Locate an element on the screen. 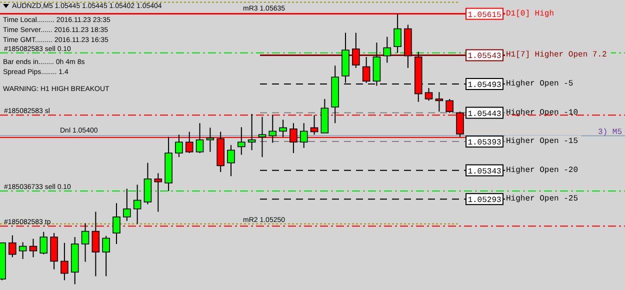  y-tick-label: 1.05343 is located at coordinates (485, 171).